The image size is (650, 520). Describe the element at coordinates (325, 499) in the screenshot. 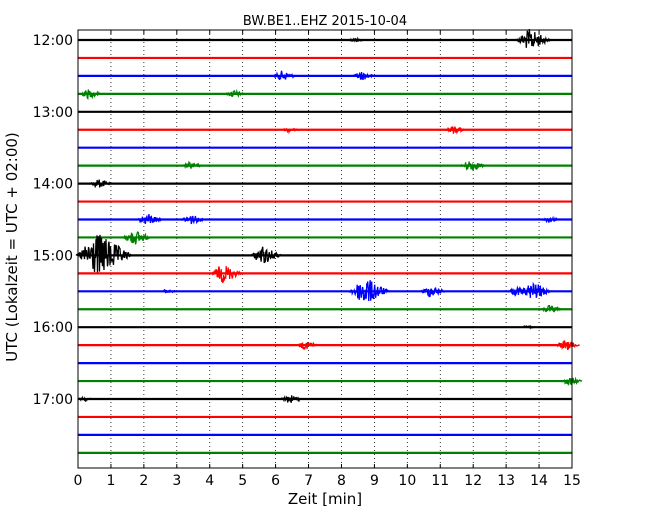

I see `x-axis-label: Zeit [min]` at that location.